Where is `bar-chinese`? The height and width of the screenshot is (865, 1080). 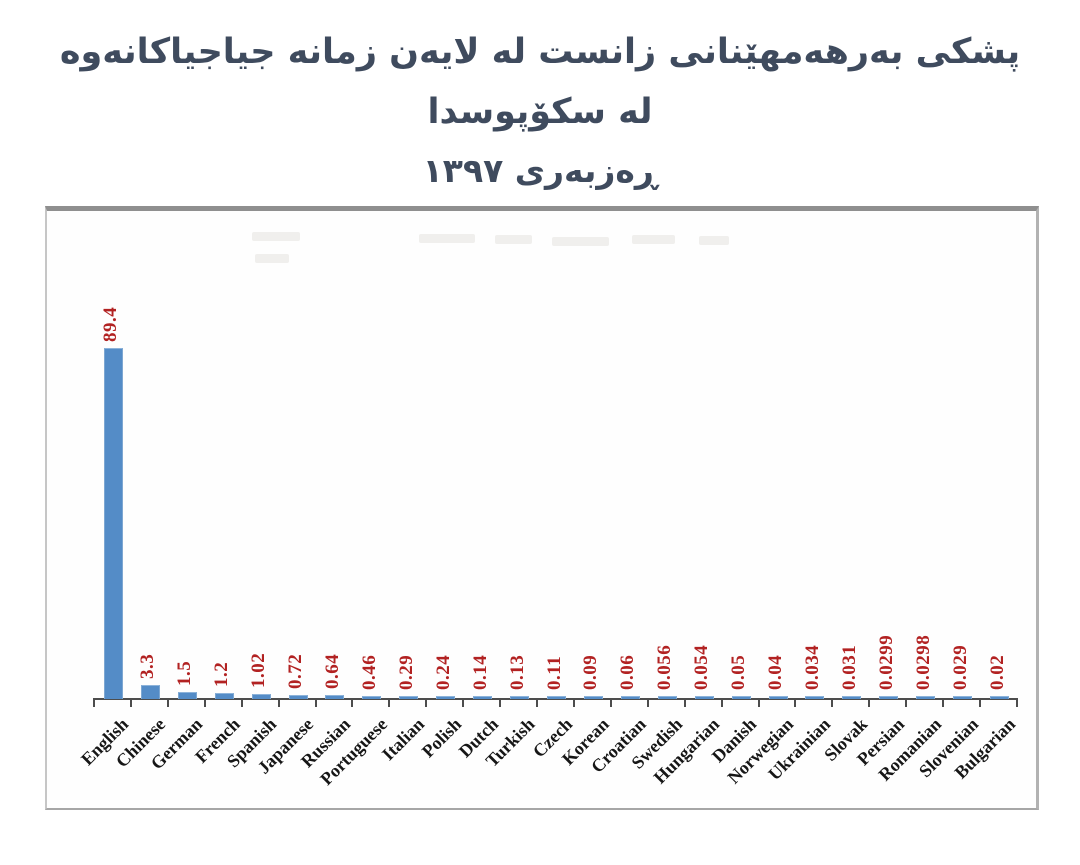
bar-chinese is located at coordinates (150, 692).